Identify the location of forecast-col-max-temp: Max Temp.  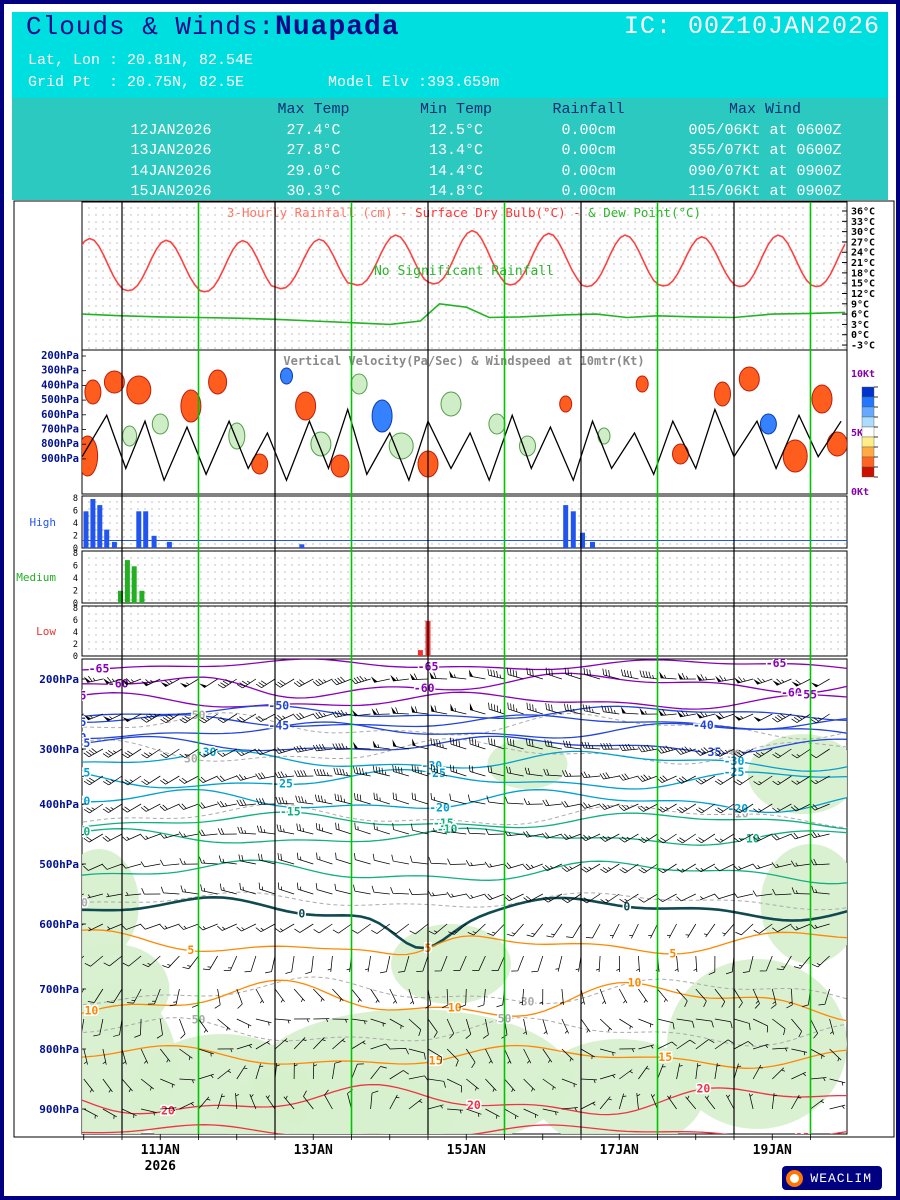
(313, 109).